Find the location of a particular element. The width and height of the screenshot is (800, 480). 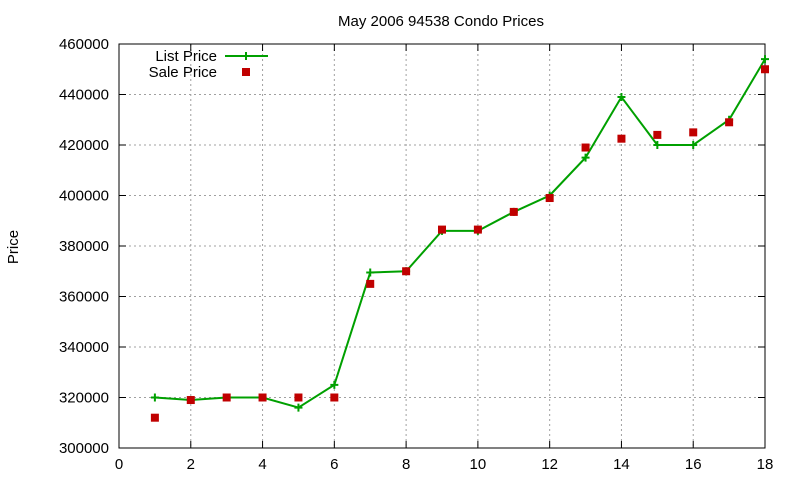

x-tick-label: 10 is located at coordinates (478, 464).